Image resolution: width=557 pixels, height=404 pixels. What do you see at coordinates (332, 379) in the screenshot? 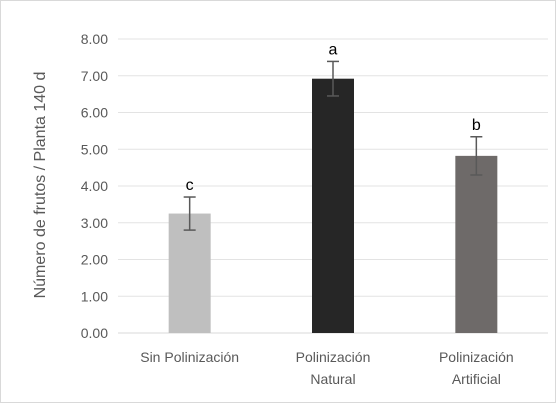
I see `category-label: Natural` at bounding box center [332, 379].